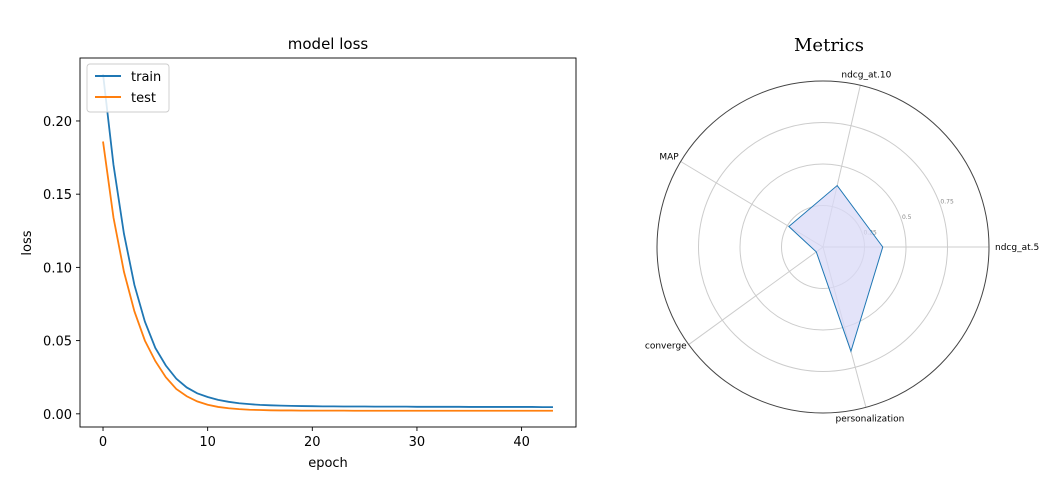 The height and width of the screenshot is (481, 1042). Describe the element at coordinates (128, 88) in the screenshot. I see `loss-legend: train test` at that location.